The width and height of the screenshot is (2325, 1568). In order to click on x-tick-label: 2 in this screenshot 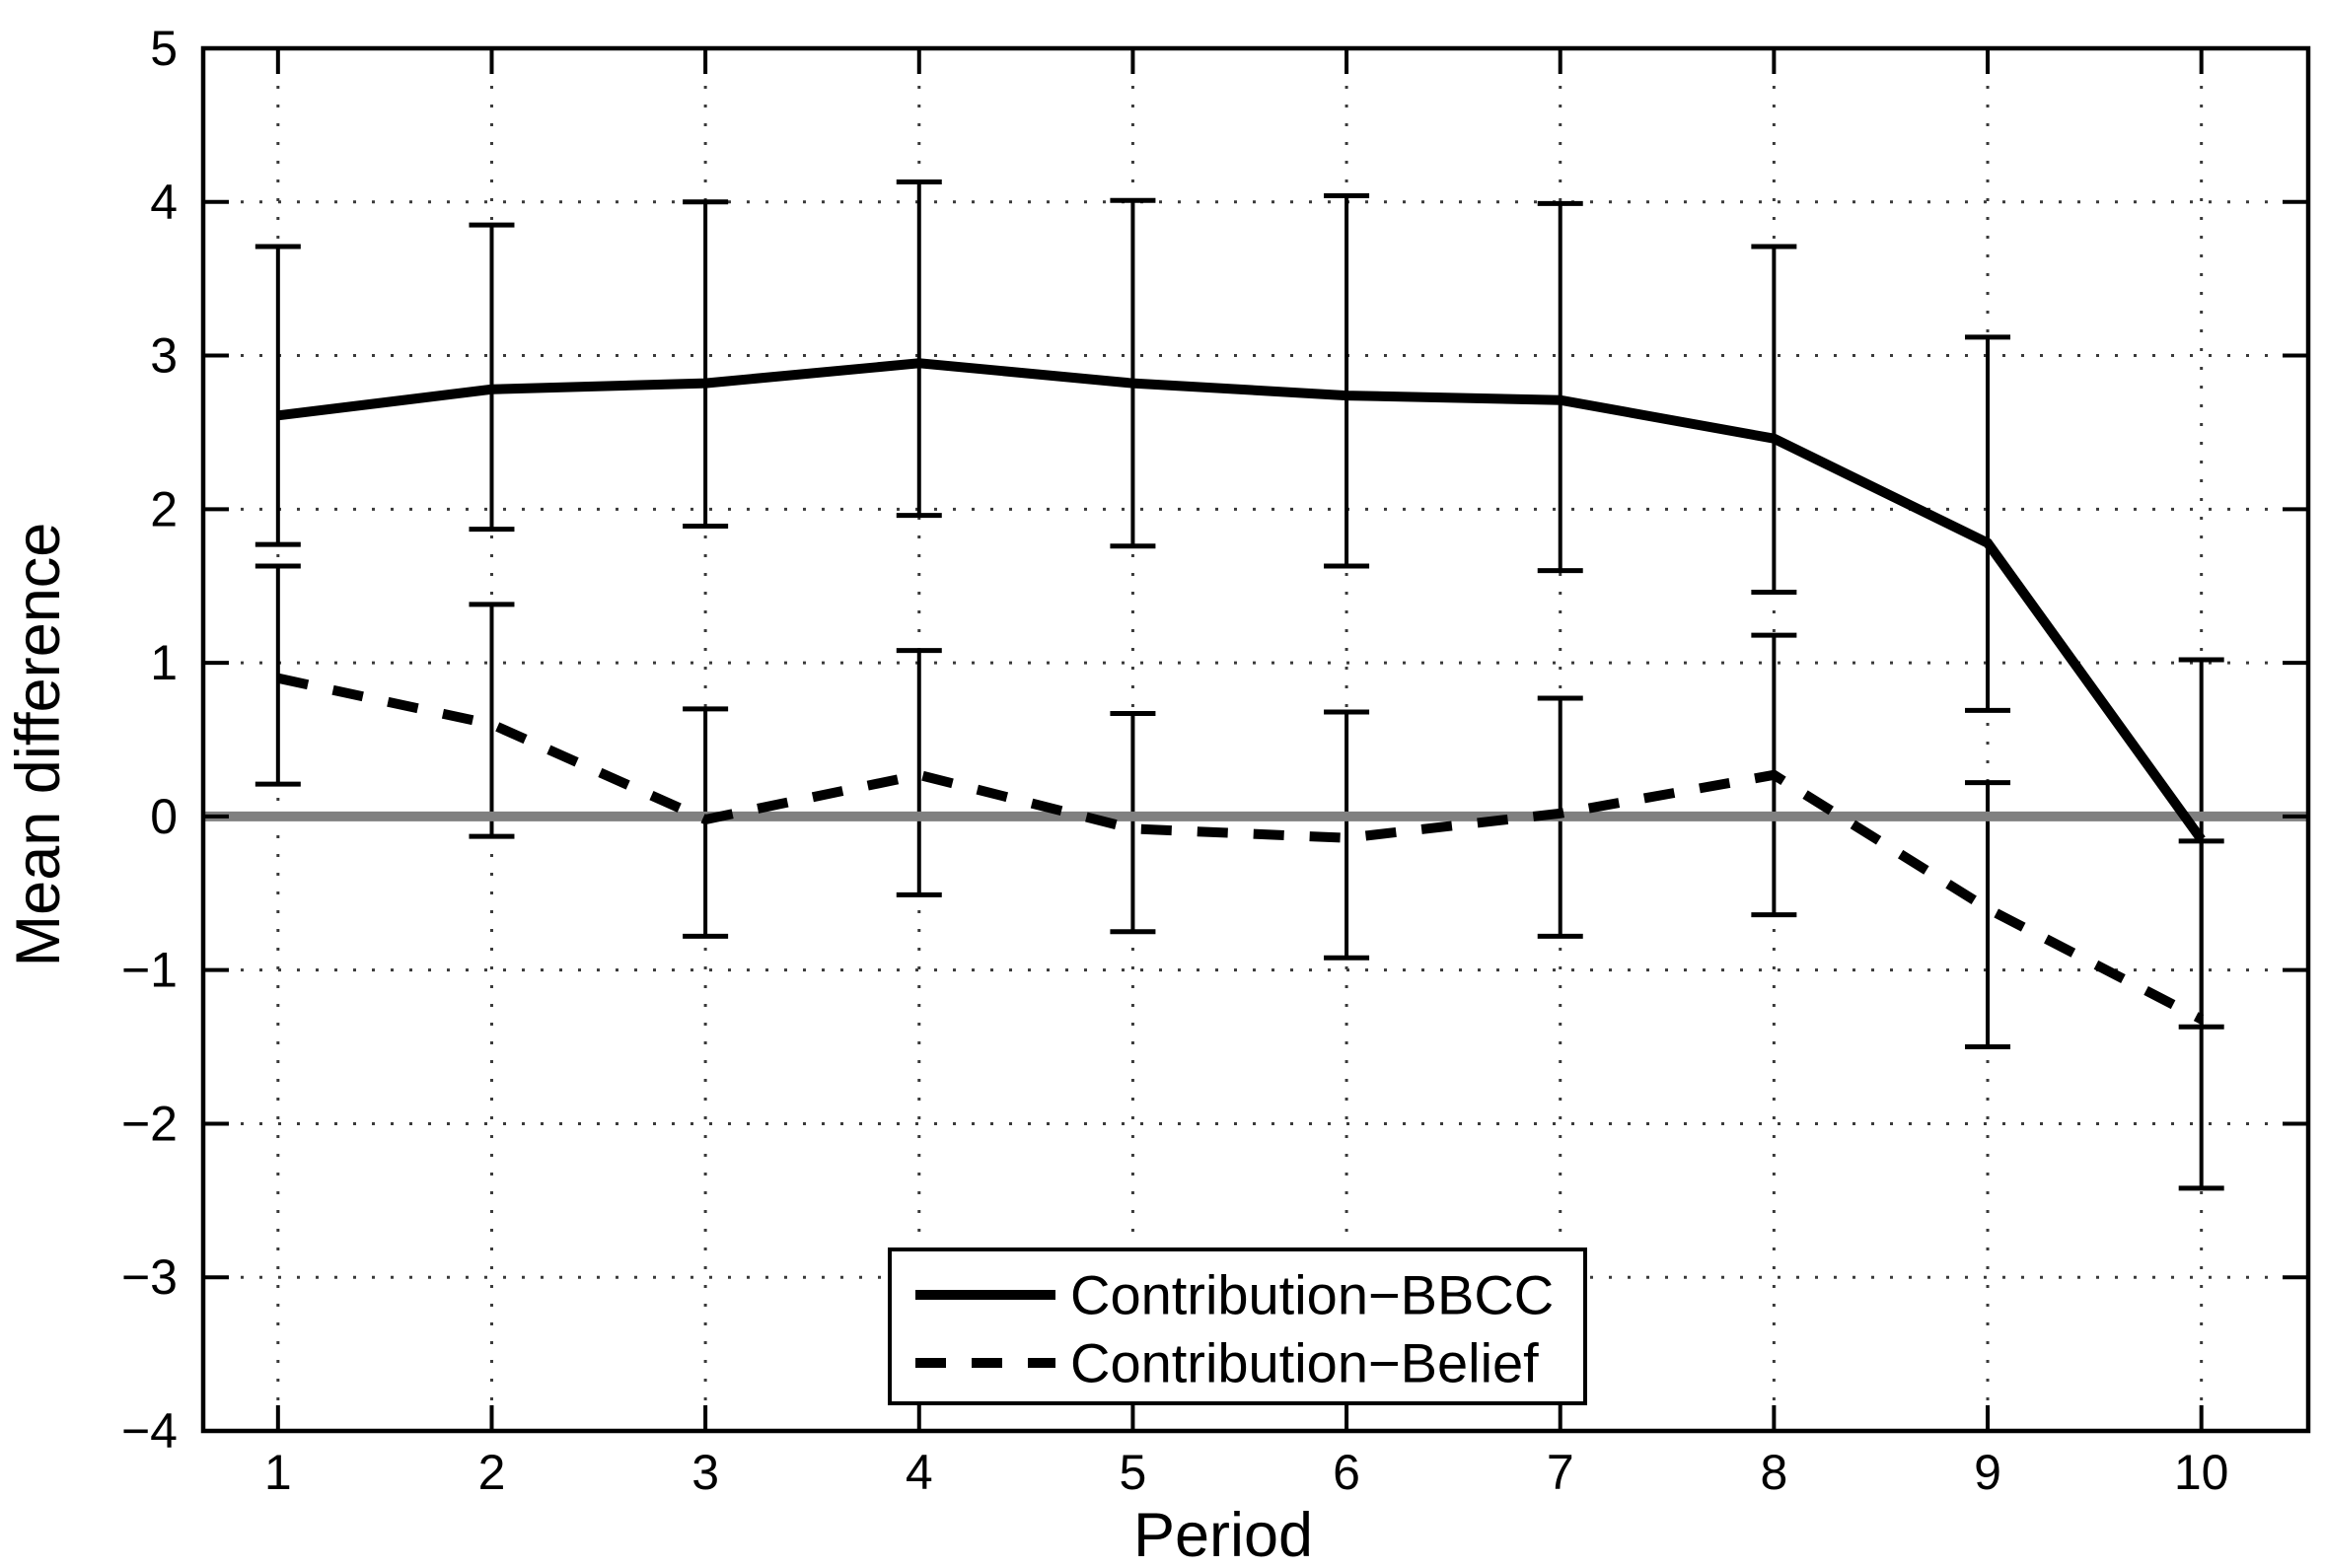, I will do `click(492, 1472)`.